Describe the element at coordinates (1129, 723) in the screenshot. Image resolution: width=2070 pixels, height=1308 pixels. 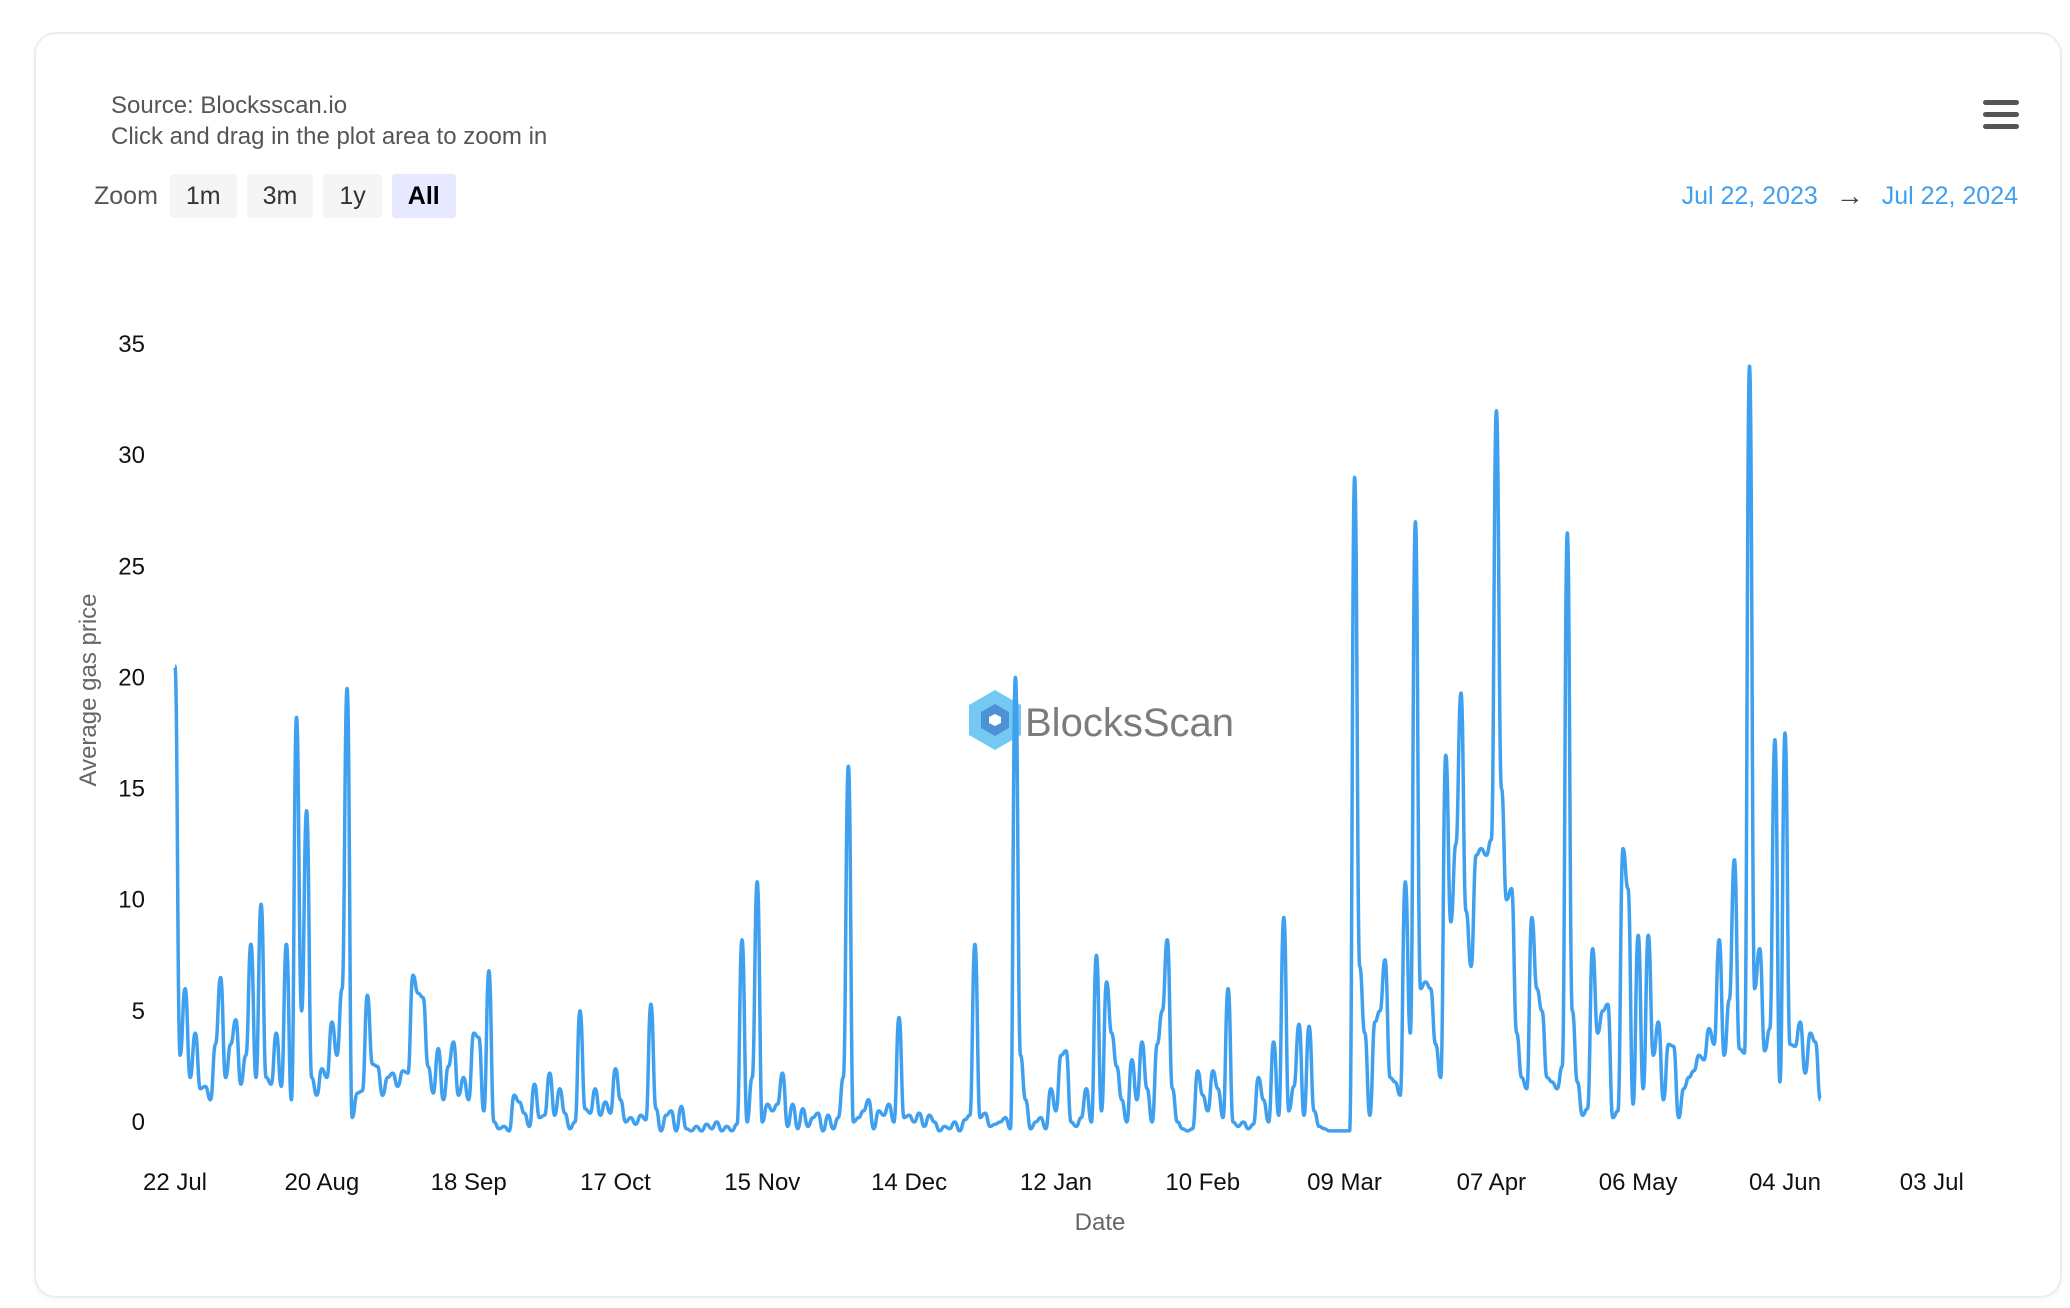
I see `watermark-text: BlocksScan` at that location.